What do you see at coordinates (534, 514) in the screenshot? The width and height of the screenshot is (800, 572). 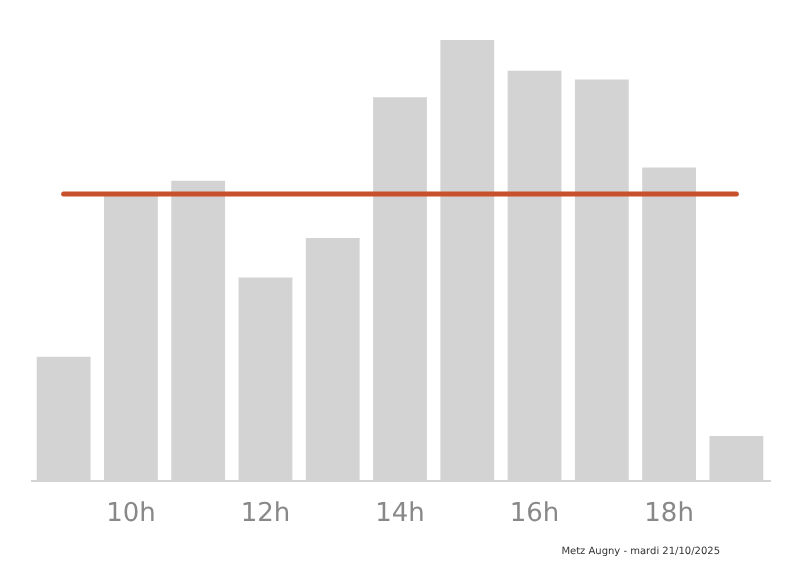 I see `x-tick-label: 16h` at bounding box center [534, 514].